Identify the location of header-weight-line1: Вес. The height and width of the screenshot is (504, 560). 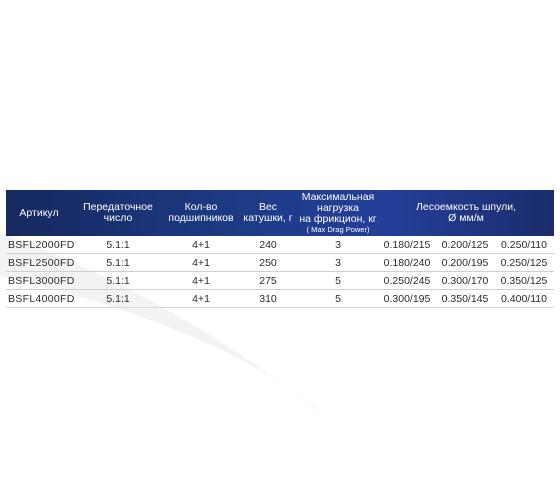
(268, 207).